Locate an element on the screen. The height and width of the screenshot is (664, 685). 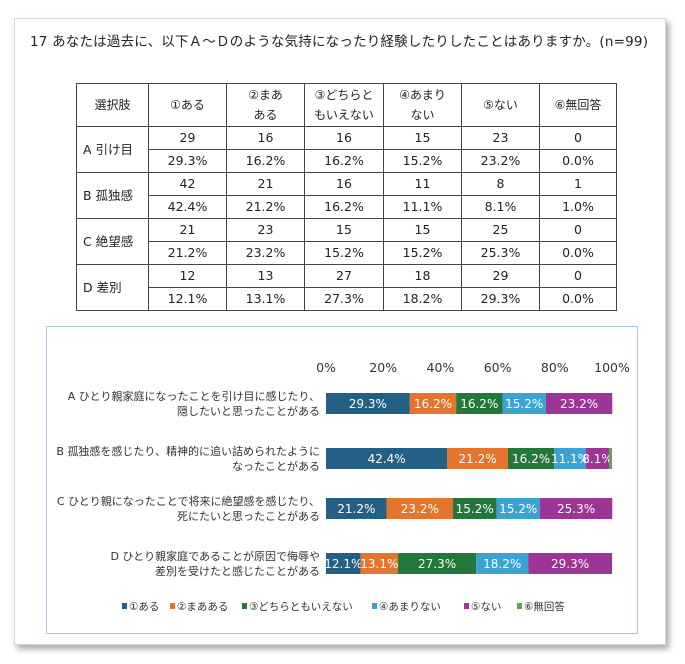
header-cell: ⑥無回答 is located at coordinates (578, 105).